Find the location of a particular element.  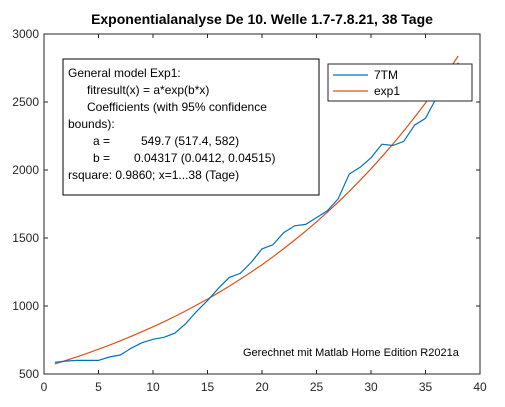

fit-coeff-a-label: a = is located at coordinates (101, 141).